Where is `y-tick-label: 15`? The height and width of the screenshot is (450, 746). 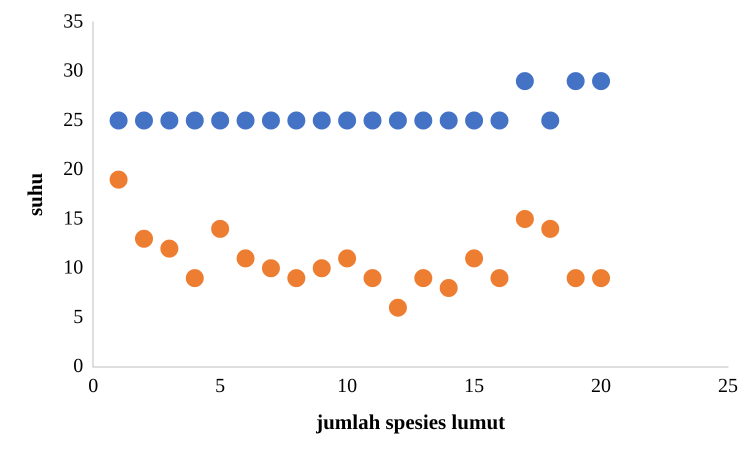 y-tick-label: 15 is located at coordinates (73, 218).